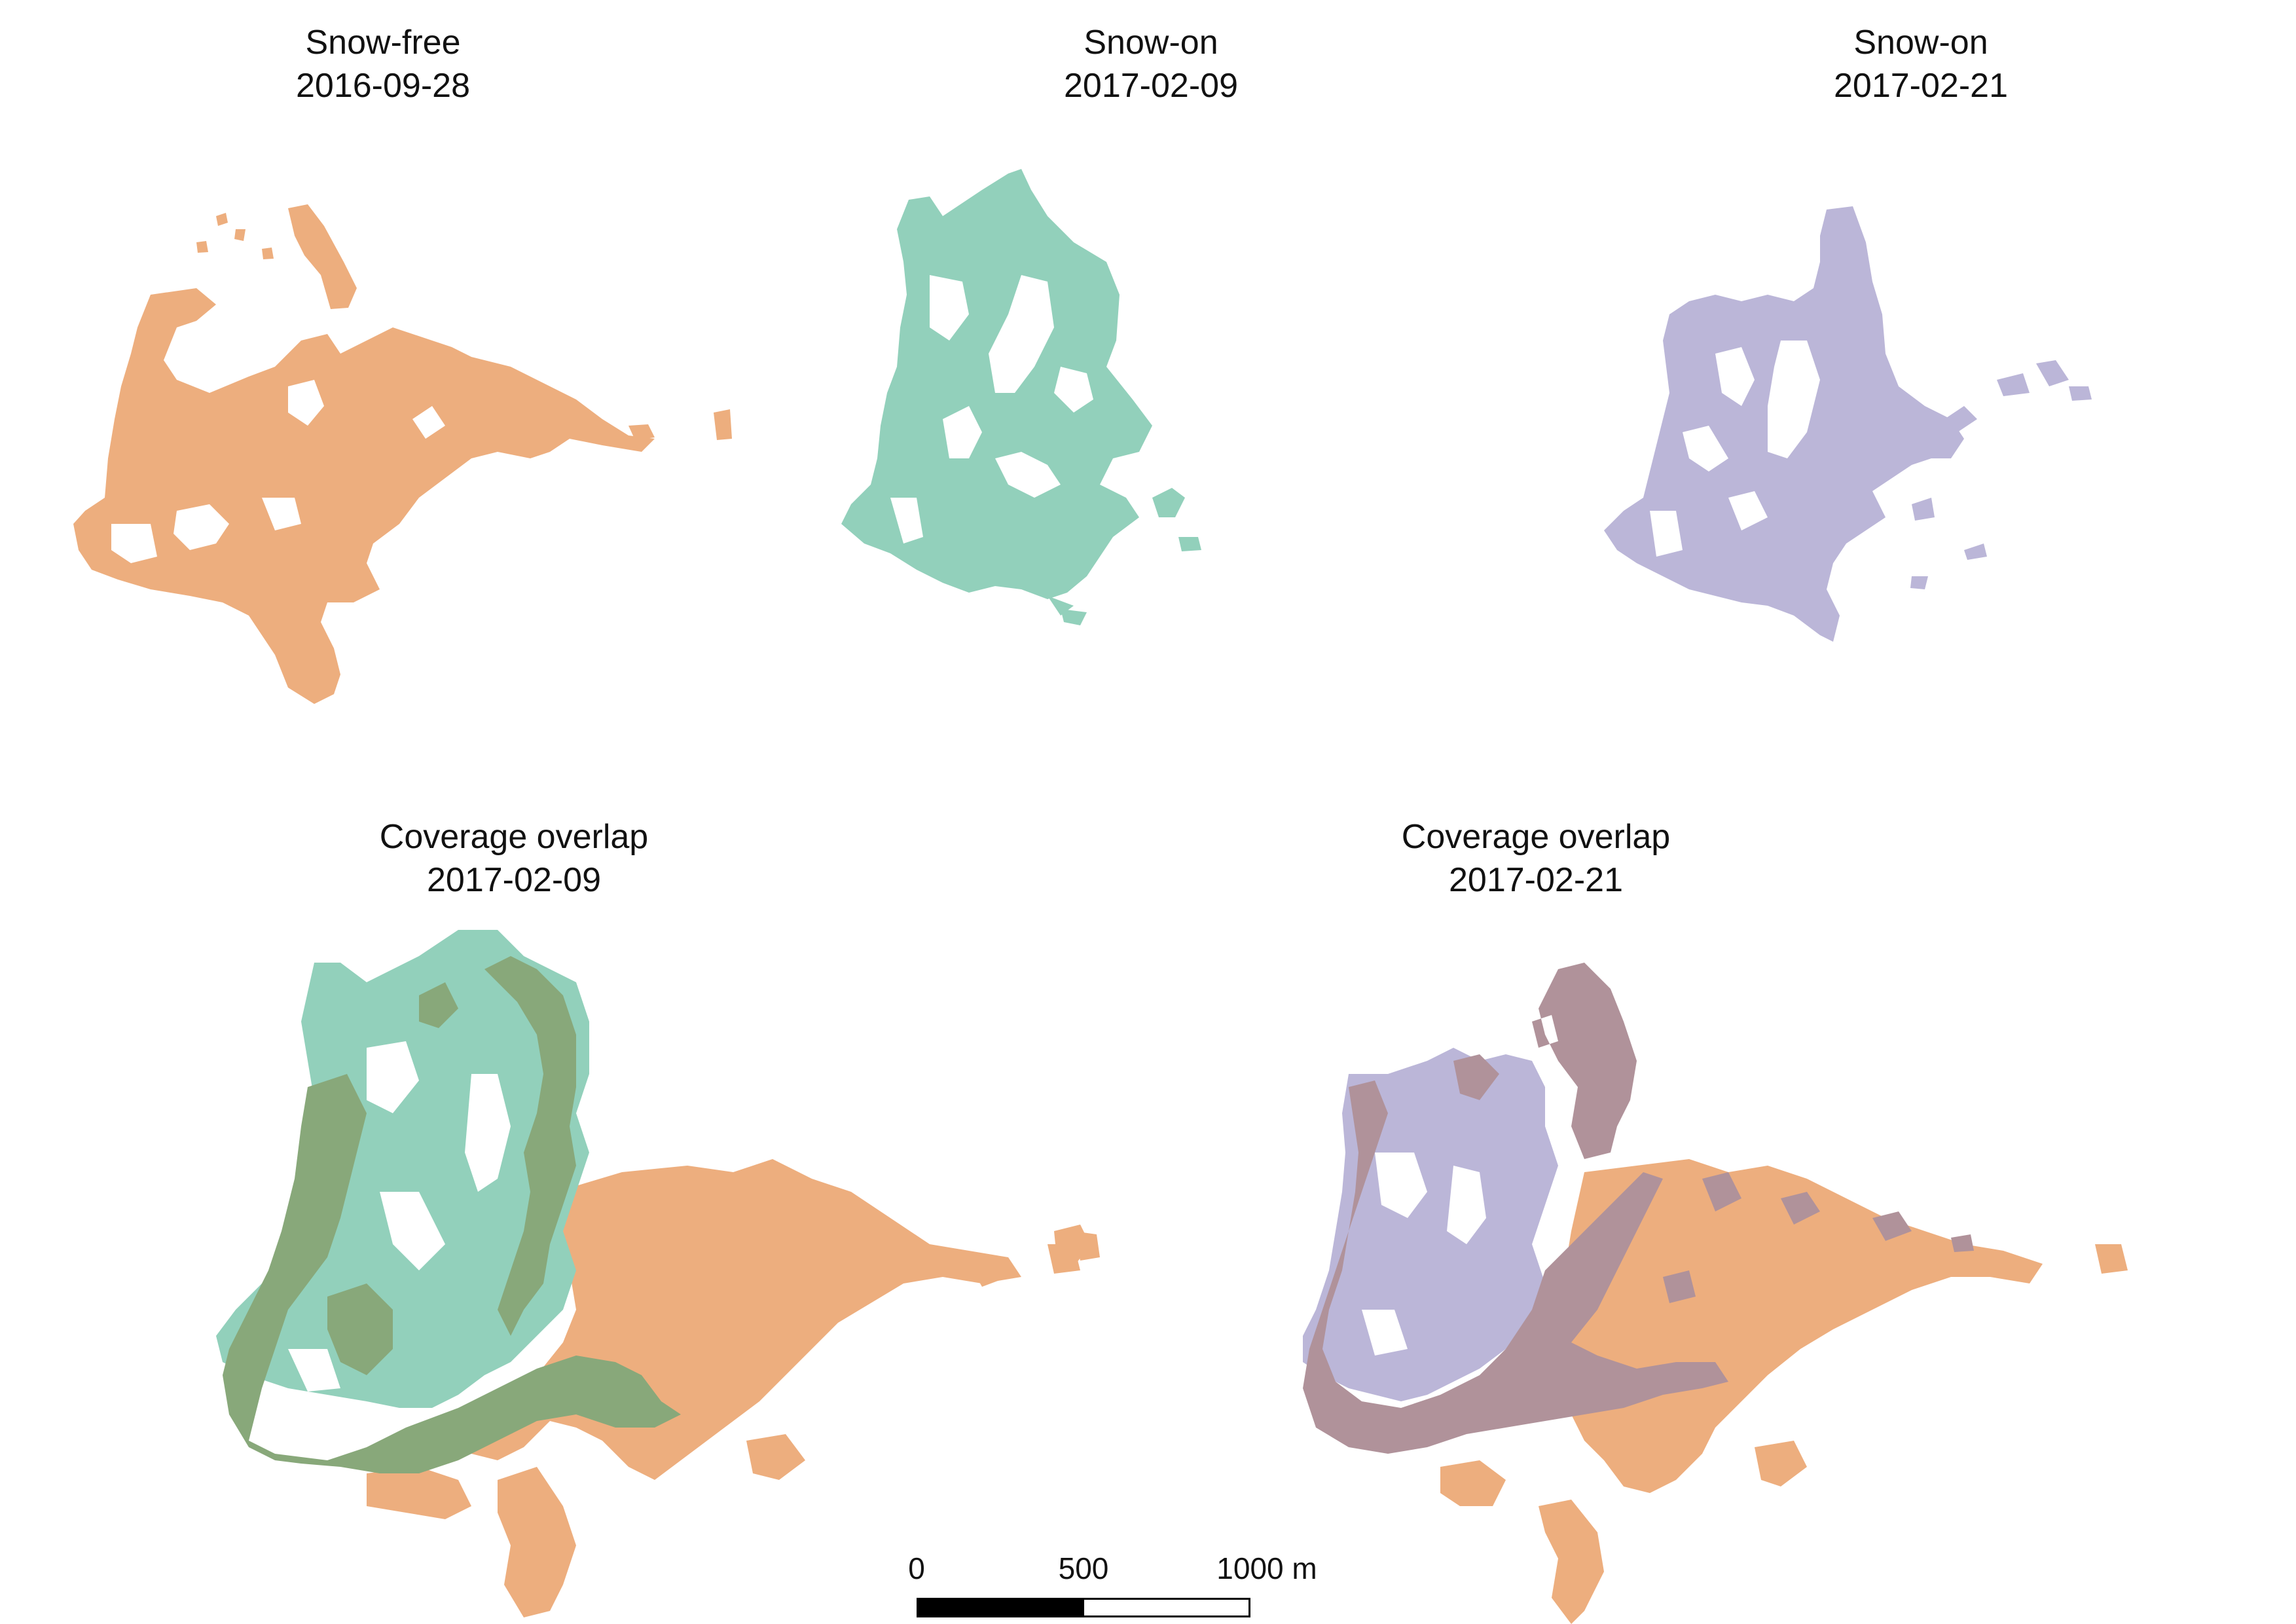 This screenshot has width=2296, height=1624. What do you see at coordinates (1818, 1237) in the screenshot?
I see `overlap-0221-patches` at bounding box center [1818, 1237].